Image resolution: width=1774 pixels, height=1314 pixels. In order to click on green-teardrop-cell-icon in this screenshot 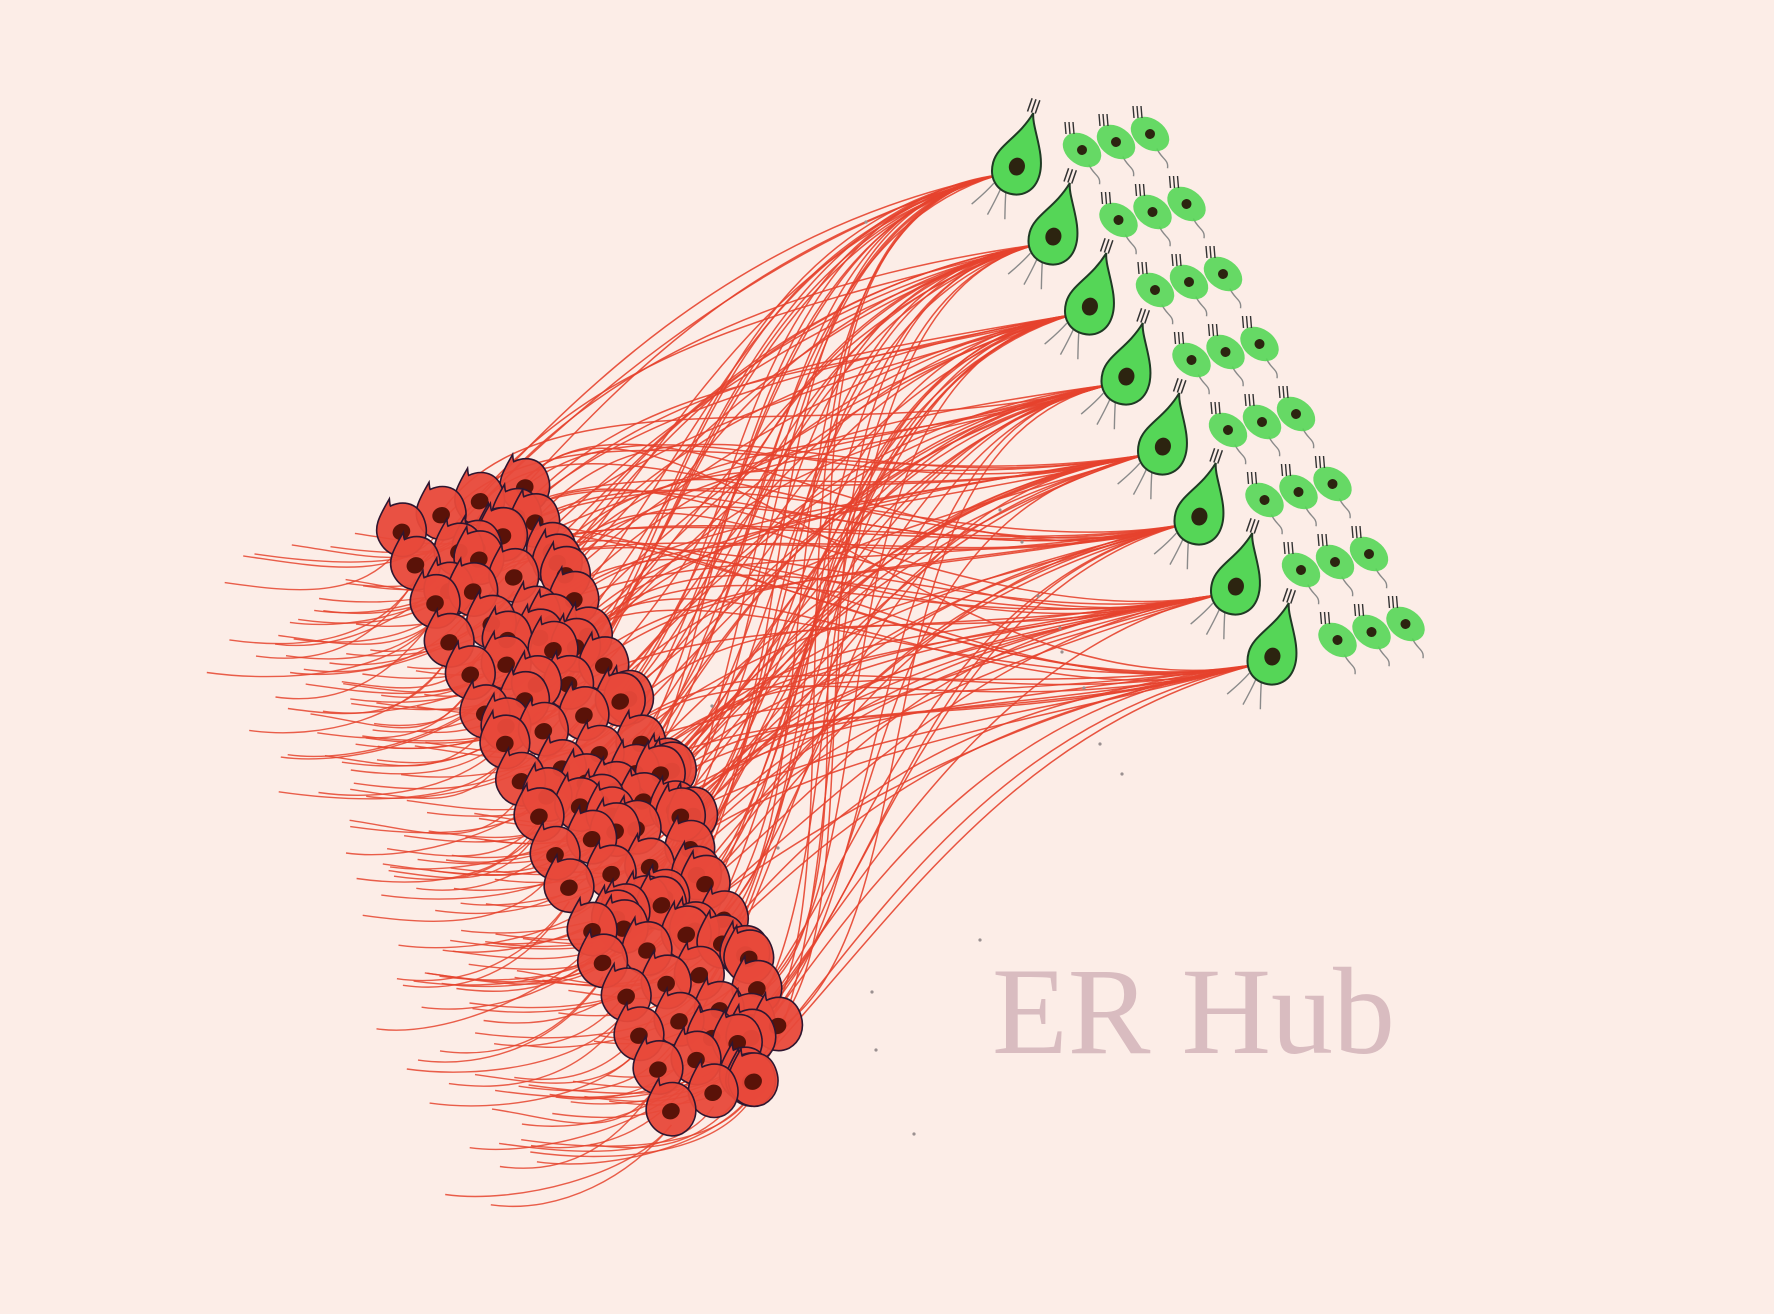, I will do `click(1189, 508)`.